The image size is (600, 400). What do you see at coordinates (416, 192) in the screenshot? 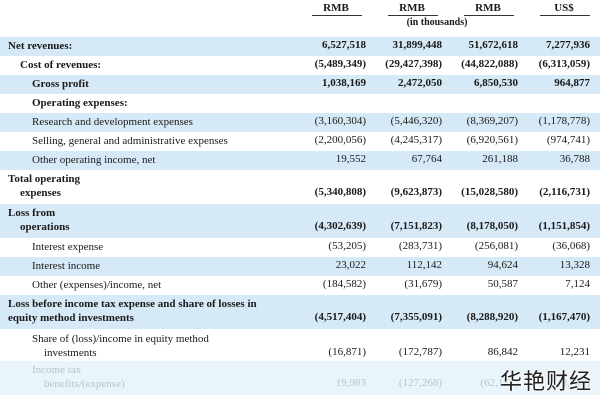
I see `cell-value: (9,623,873)` at bounding box center [416, 192].